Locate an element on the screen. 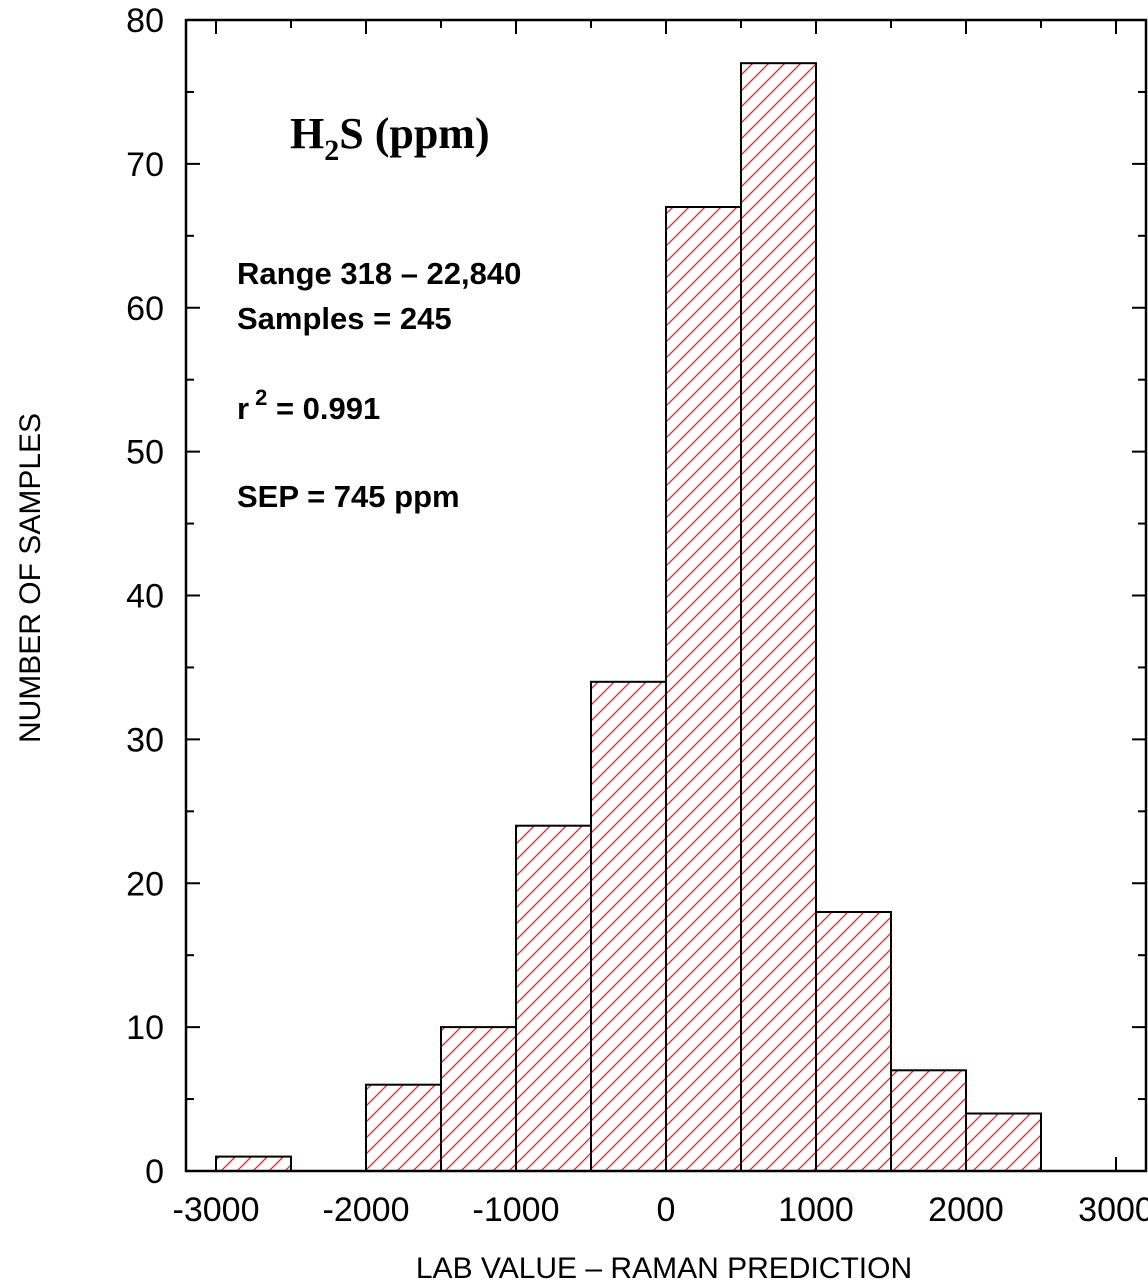  annotation-sep: SEP = 745 ppm is located at coordinates (348, 496).